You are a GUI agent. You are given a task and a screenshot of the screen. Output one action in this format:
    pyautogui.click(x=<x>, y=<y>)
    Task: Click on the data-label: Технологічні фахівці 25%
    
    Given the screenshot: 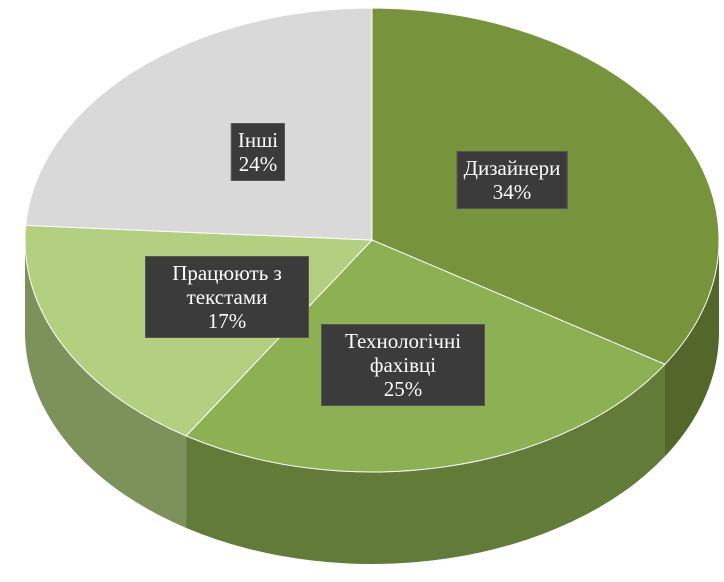 What is the action you would take?
    pyautogui.click(x=403, y=365)
    